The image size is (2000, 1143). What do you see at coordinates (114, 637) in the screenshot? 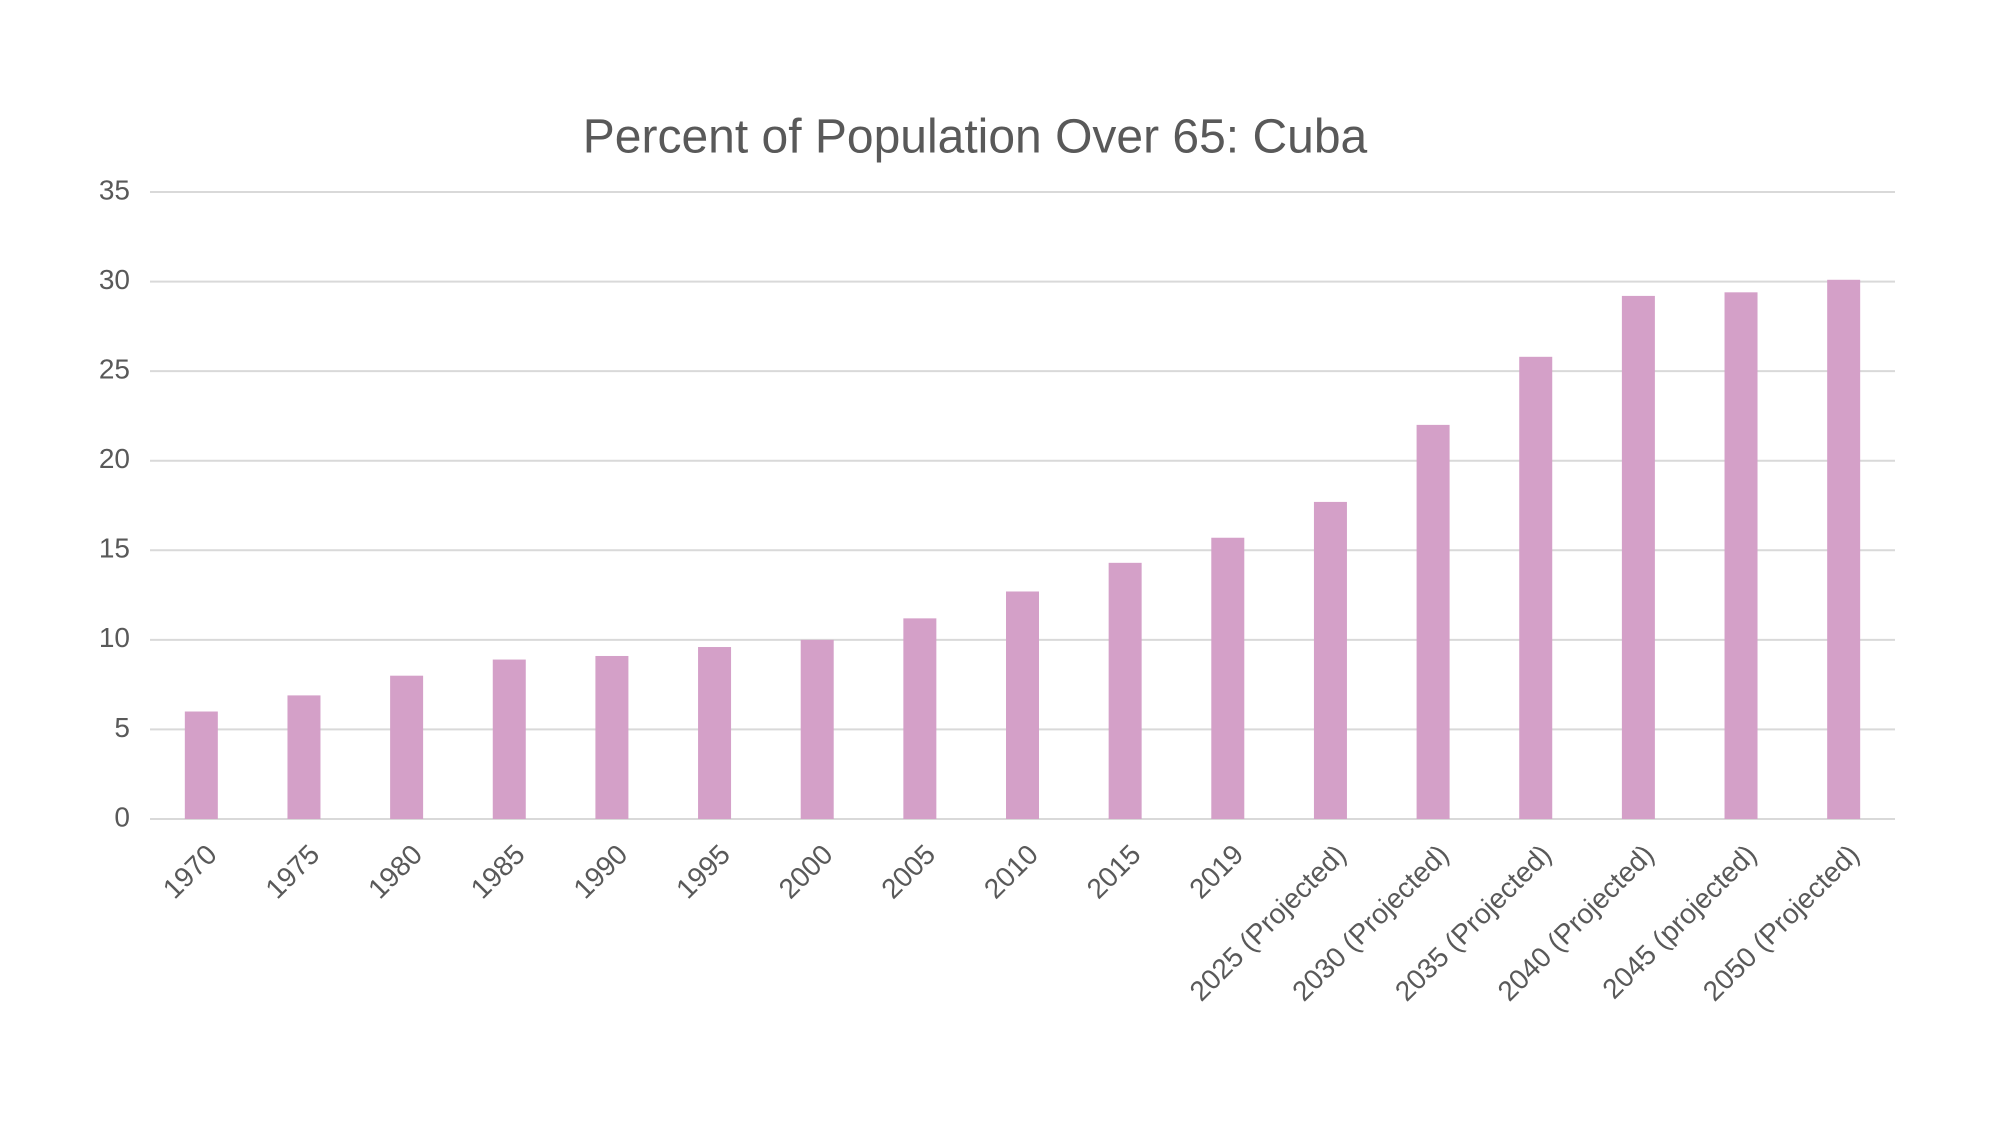
I see `y-tick-label: 10` at bounding box center [114, 637].